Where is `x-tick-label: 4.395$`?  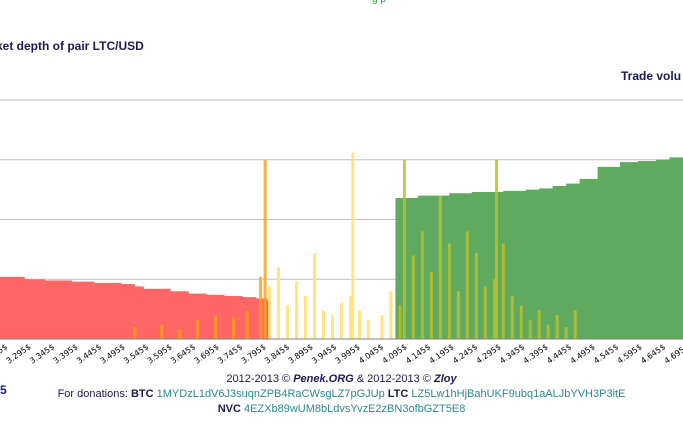
x-tick-label: 4.395$ is located at coordinates (536, 353).